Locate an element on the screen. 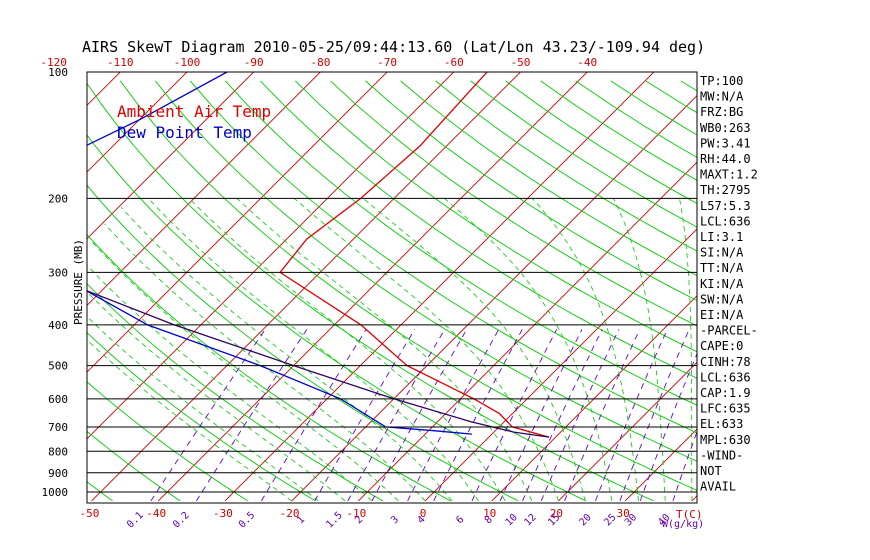 The width and height of the screenshot is (870, 560). top-temp-tick-label: -110 is located at coordinates (120, 62).